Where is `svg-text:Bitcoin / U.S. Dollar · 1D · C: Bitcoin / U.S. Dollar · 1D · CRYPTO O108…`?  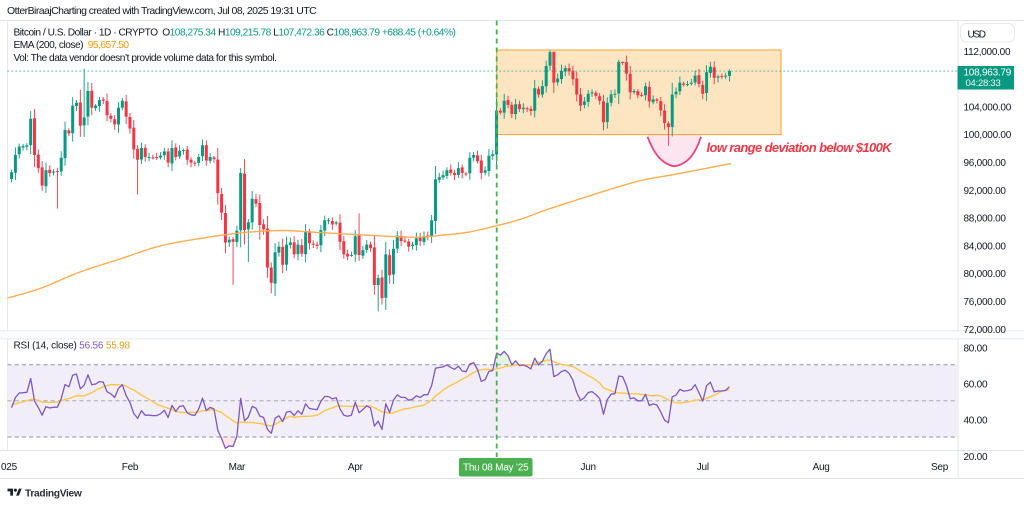
svg-text:Bitcoin / U.S. Dollar · 1D · C: Bitcoin / U.S. Dollar · 1D · CRYPTO O108… is located at coordinates (235, 33).